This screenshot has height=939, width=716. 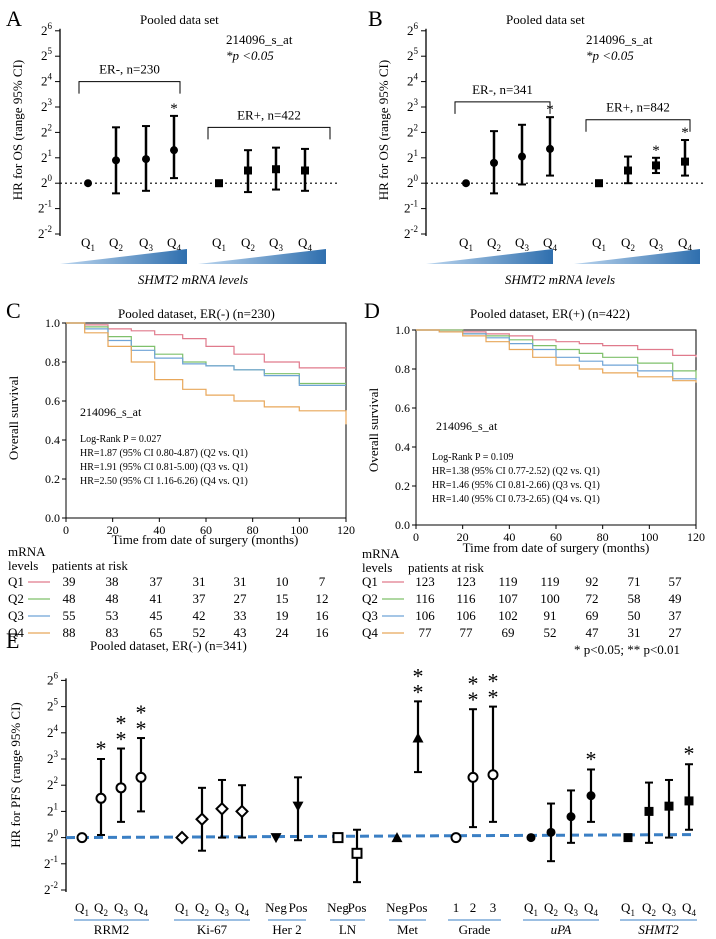 I want to click on panel-a-pnote: *p <0.05, so click(x=250, y=55).